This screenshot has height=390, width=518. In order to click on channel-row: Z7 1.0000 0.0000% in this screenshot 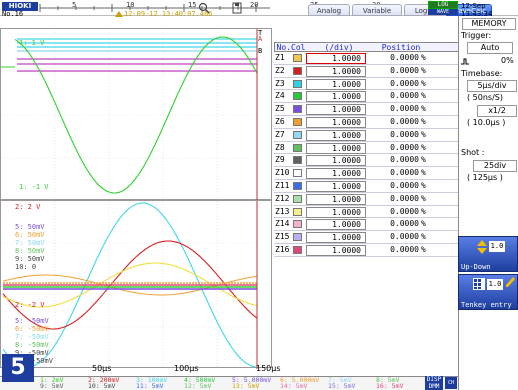, I will do `click(367, 135)`.